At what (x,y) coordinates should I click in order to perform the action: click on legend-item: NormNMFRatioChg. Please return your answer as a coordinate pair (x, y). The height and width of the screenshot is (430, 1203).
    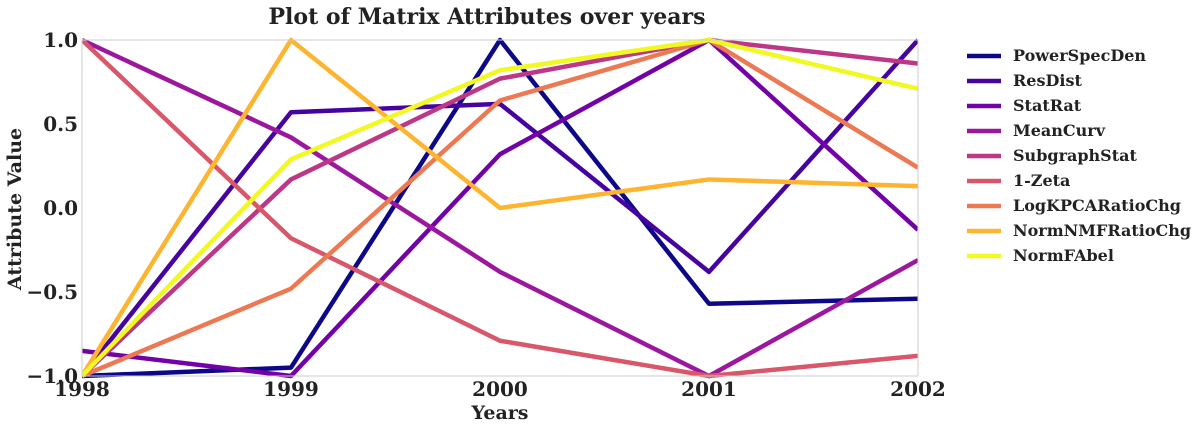
    Looking at the image, I should click on (1079, 230).